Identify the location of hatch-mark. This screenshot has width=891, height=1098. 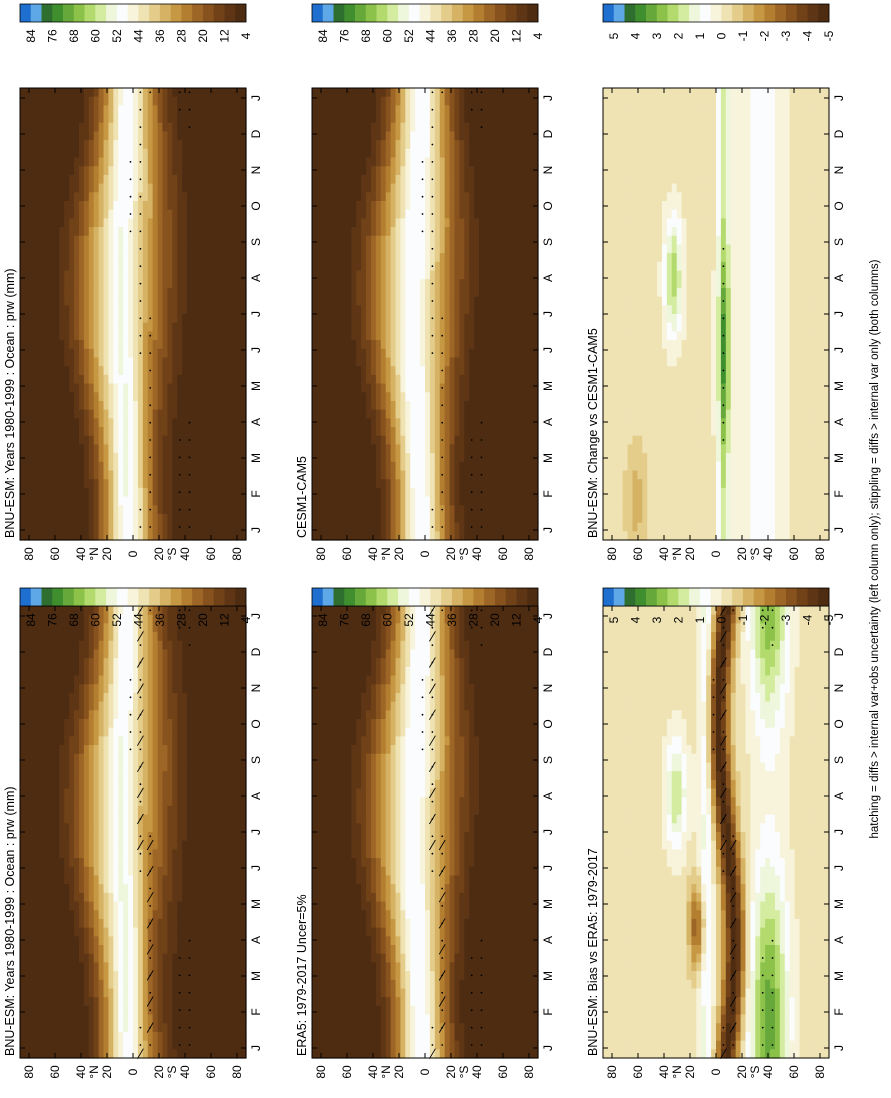
(140, 819).